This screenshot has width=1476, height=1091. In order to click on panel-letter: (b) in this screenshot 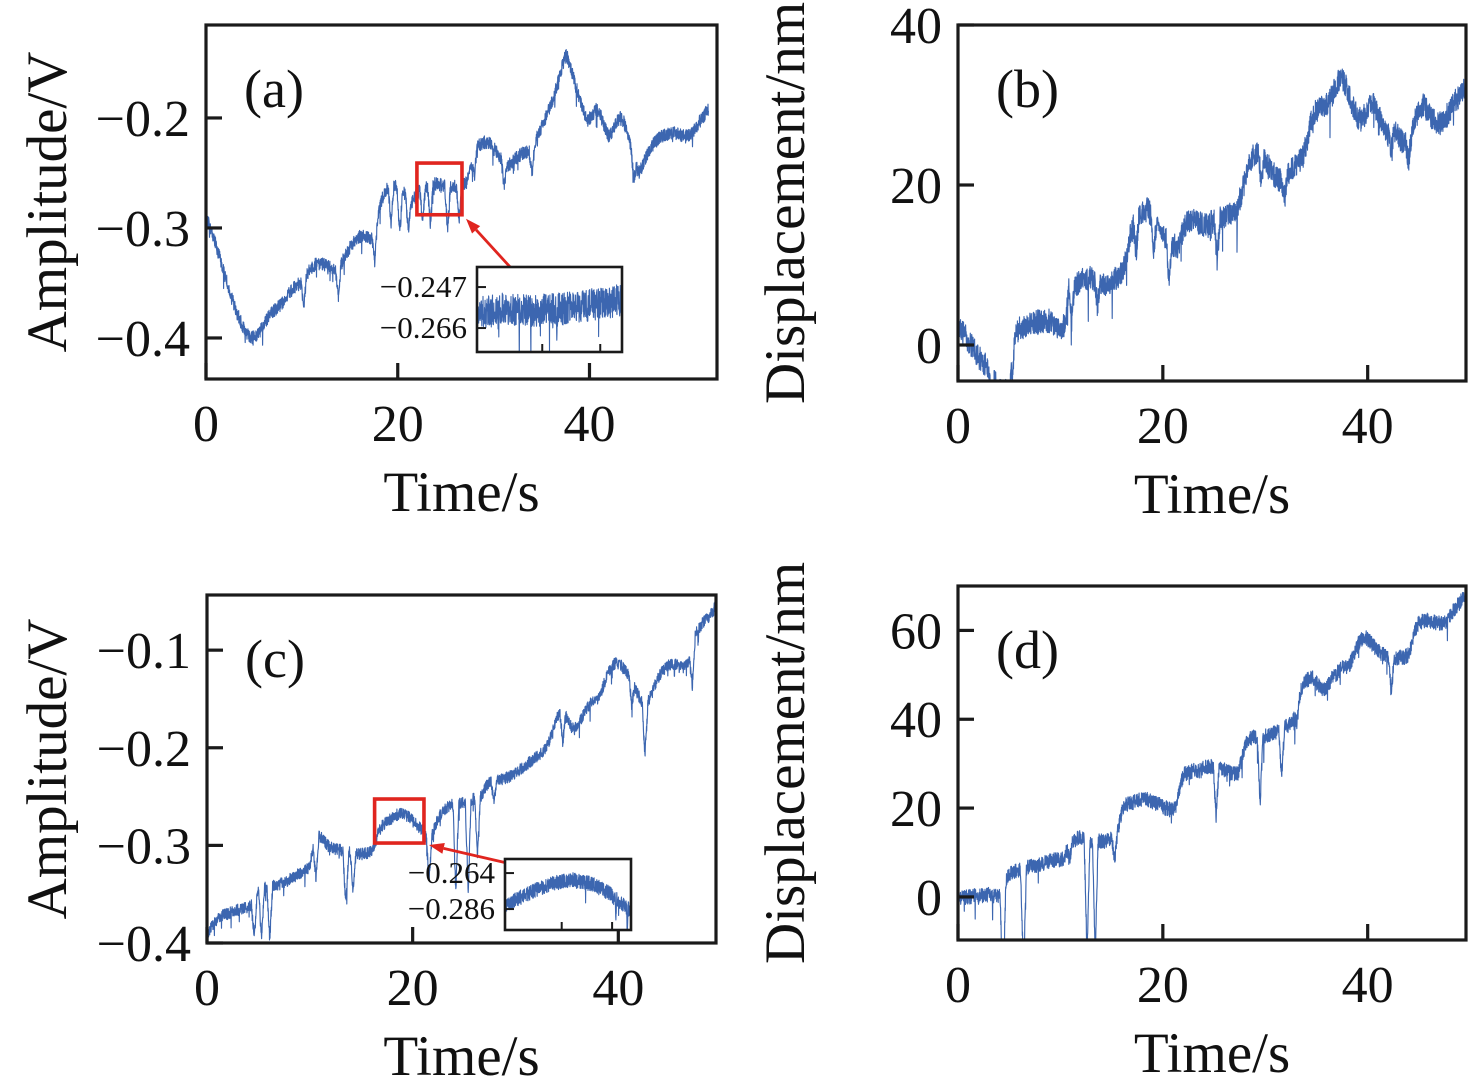, I will do `click(1027, 89)`.